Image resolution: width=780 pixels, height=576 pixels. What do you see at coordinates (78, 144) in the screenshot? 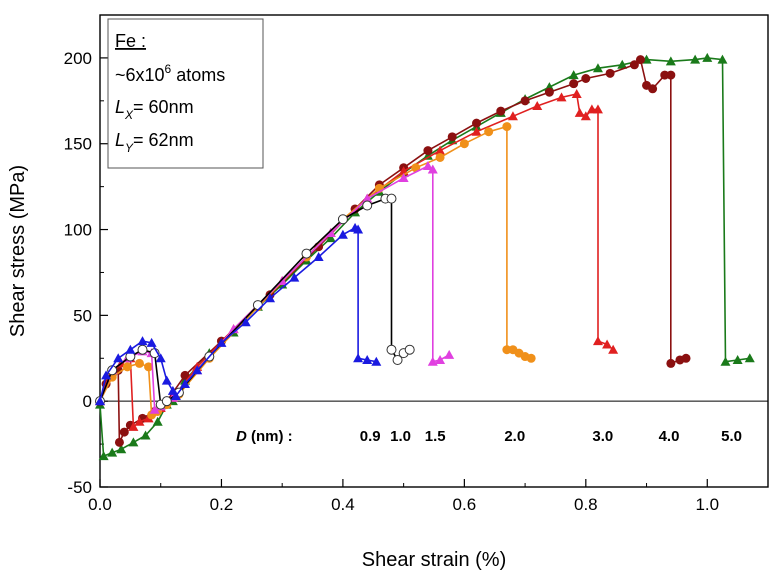
I see `y-tick-label: 150` at bounding box center [78, 144].